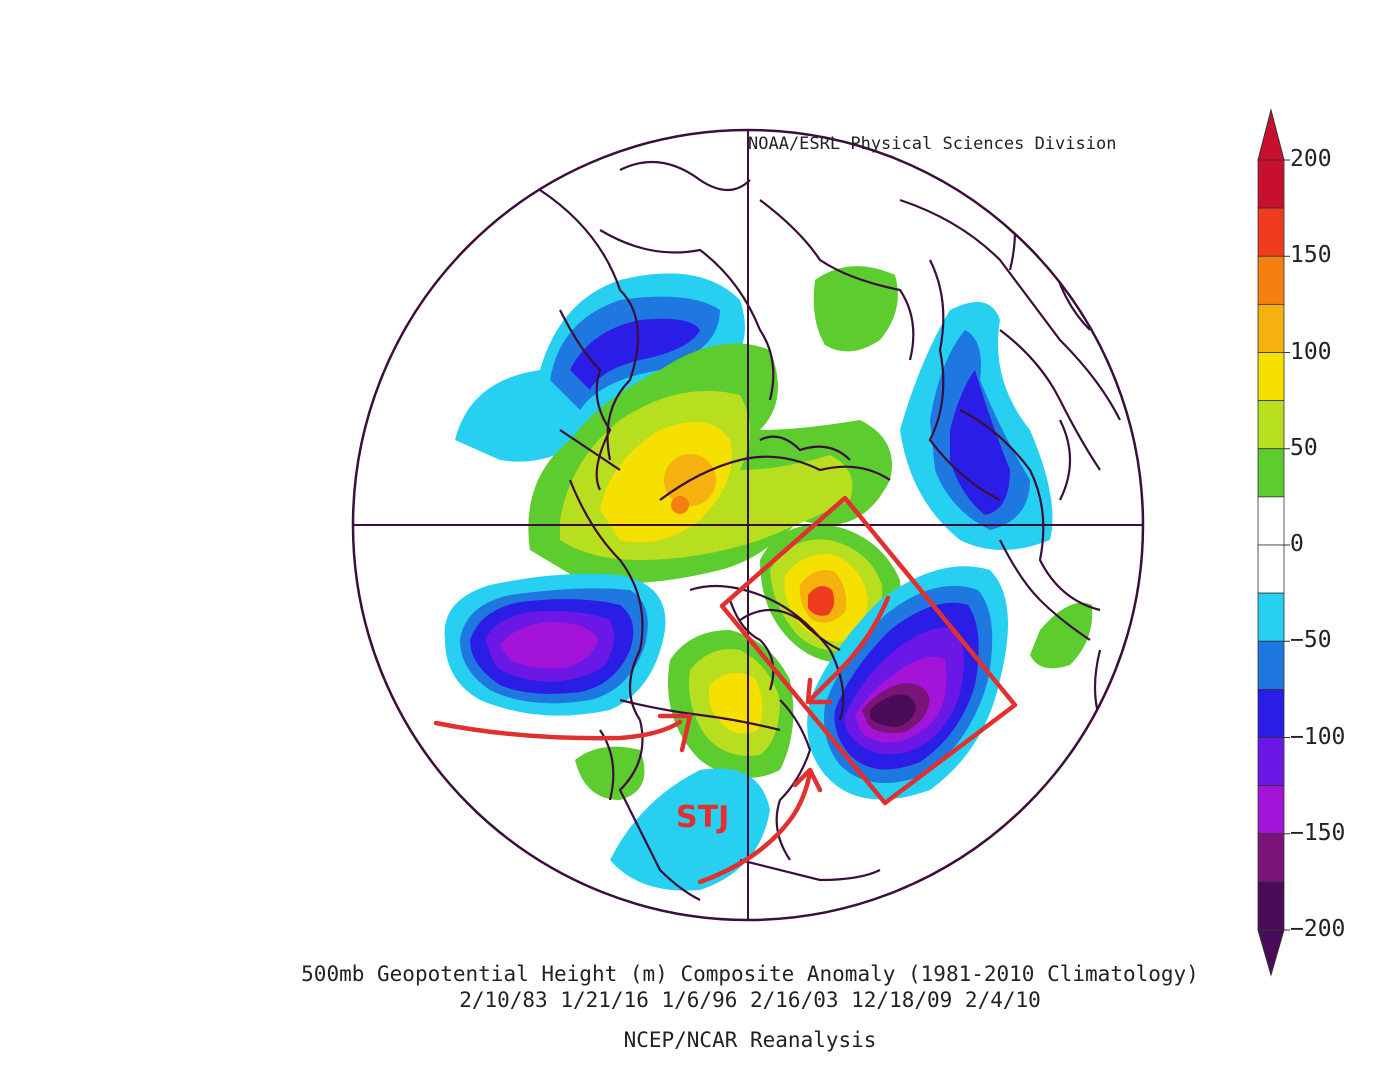 The height and width of the screenshot is (1084, 1400). What do you see at coordinates (600, 367) in the screenshot?
I see `anomaly-nw-negative` at bounding box center [600, 367].